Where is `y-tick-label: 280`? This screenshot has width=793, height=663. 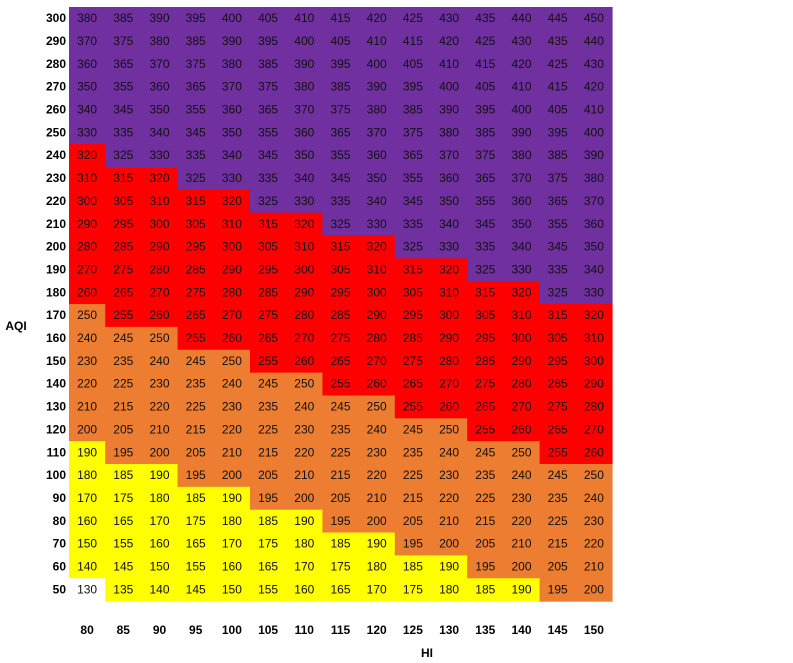
y-tick-label: 280 is located at coordinates (56, 64).